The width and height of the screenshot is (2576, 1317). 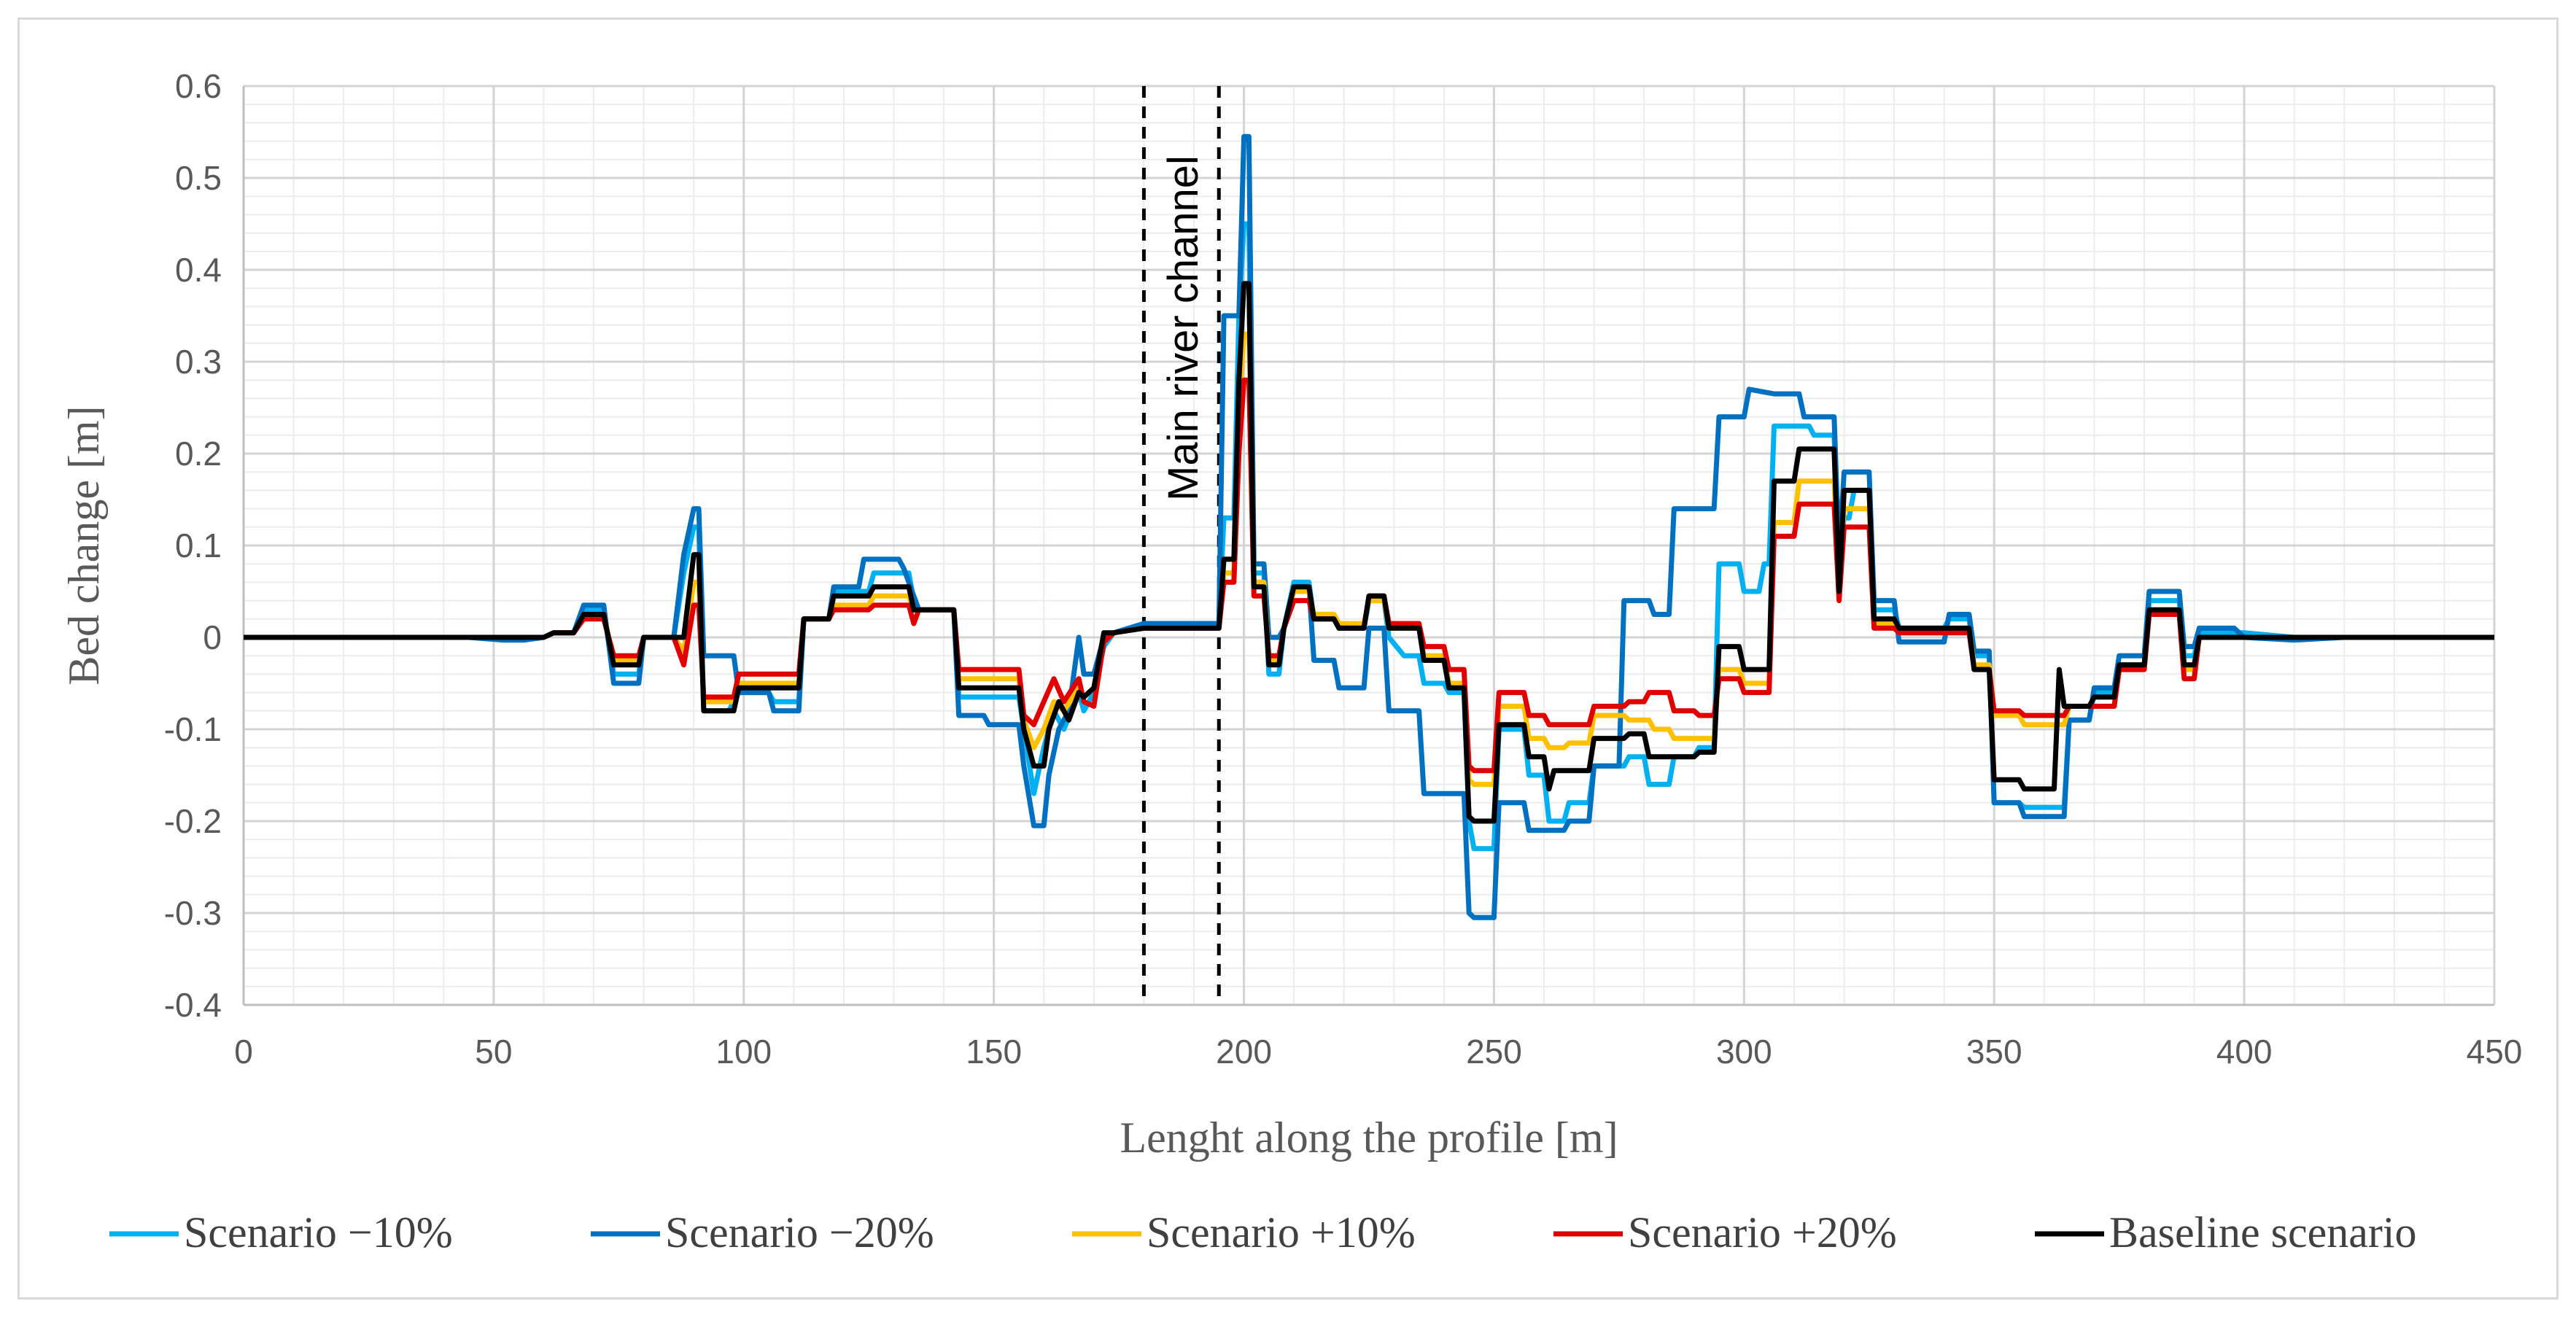 What do you see at coordinates (2495, 1052) in the screenshot?
I see `x-tick-label: 450` at bounding box center [2495, 1052].